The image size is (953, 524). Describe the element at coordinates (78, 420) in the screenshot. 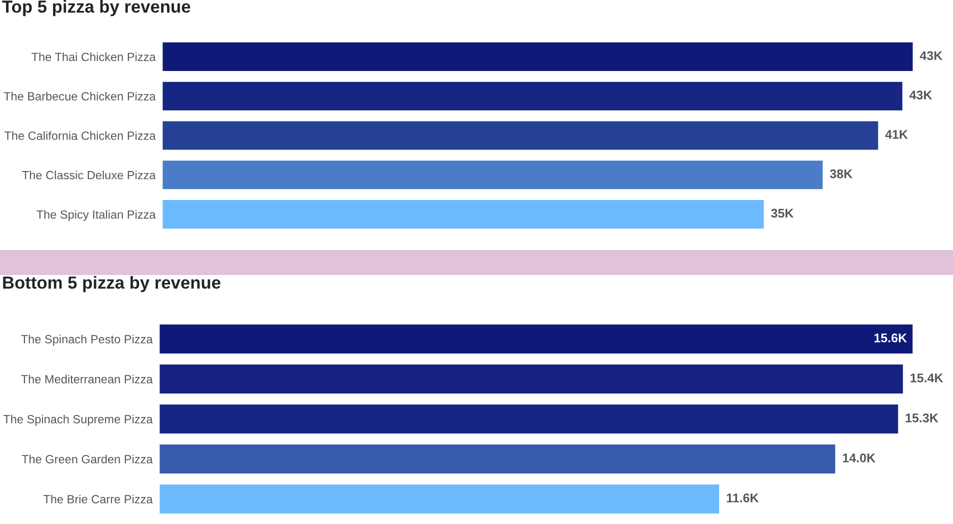

I see `y-tick-label: The Spinach Supreme Pizza` at that location.